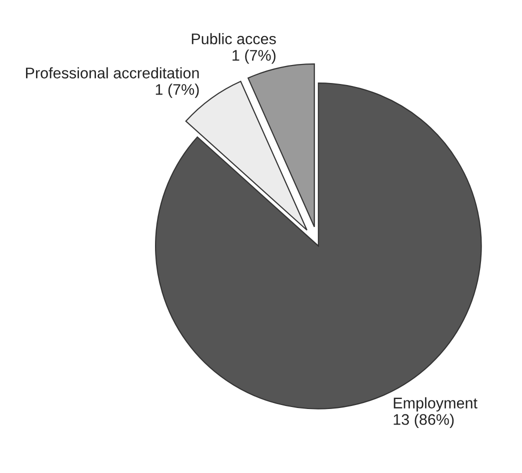  Describe the element at coordinates (234, 38) in the screenshot. I see `slice-label: Public acces` at that location.